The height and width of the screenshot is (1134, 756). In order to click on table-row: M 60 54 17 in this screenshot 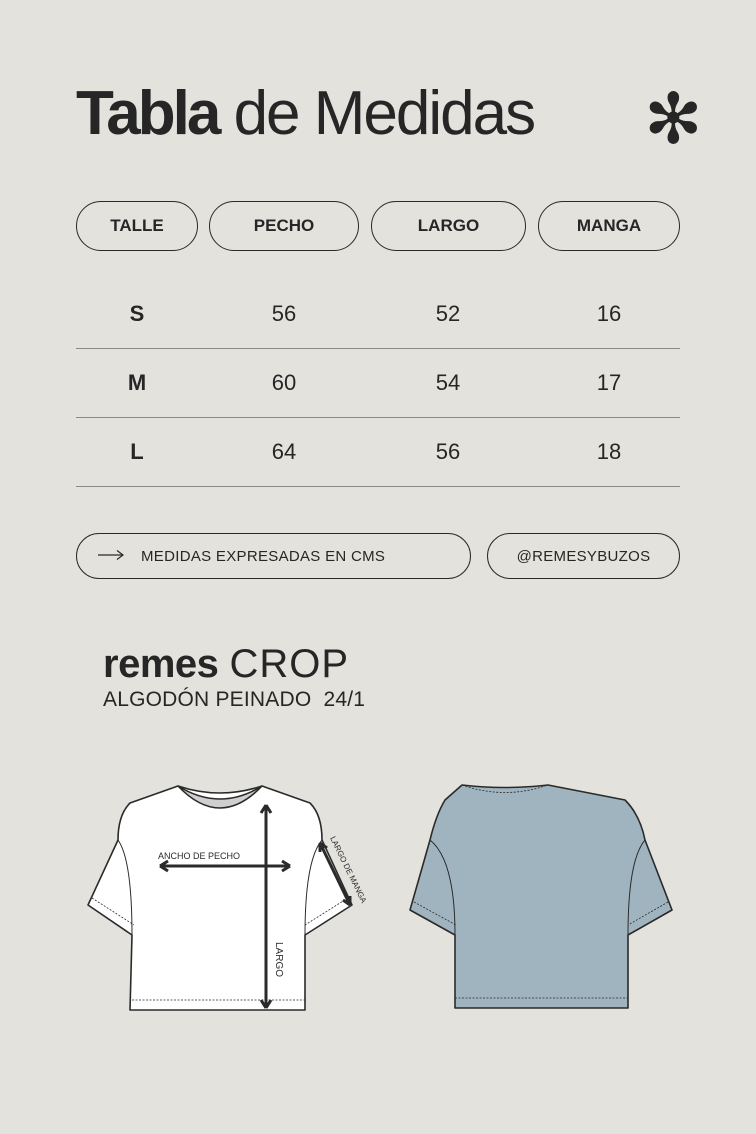, I will do `click(378, 383)`.